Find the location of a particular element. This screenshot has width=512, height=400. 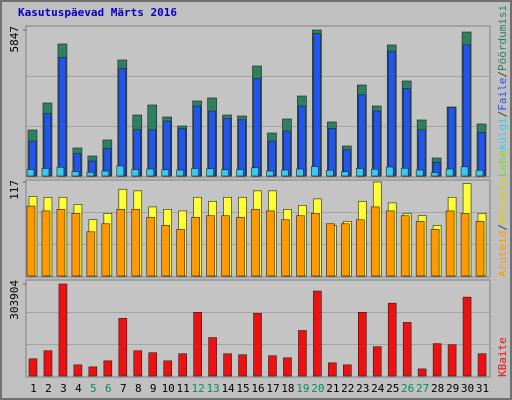

x-tick-label: 15 is located at coordinates (242, 388).